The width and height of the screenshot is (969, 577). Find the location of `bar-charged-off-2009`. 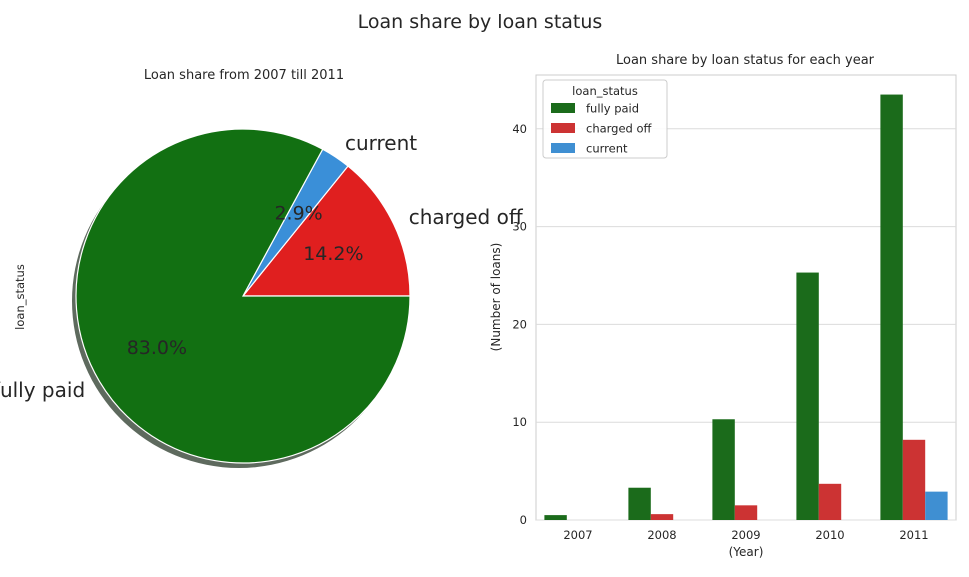

bar-charged-off-2009 is located at coordinates (746, 512).